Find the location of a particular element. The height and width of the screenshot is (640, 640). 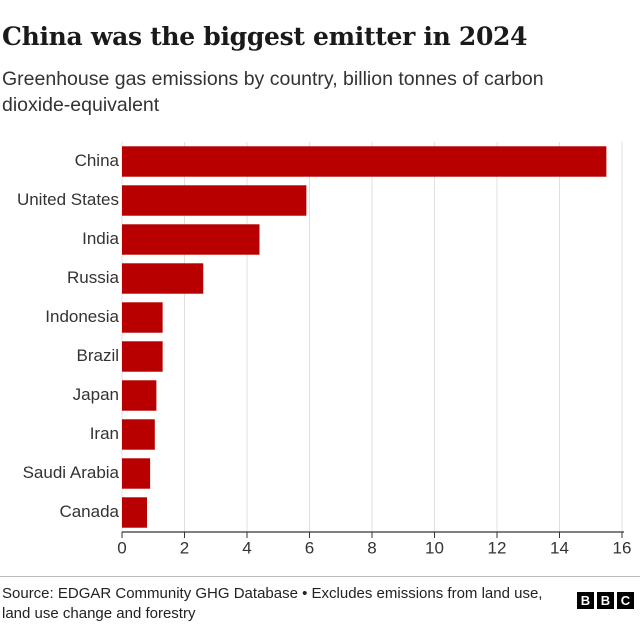

x-tick-label: 4 is located at coordinates (246, 547).